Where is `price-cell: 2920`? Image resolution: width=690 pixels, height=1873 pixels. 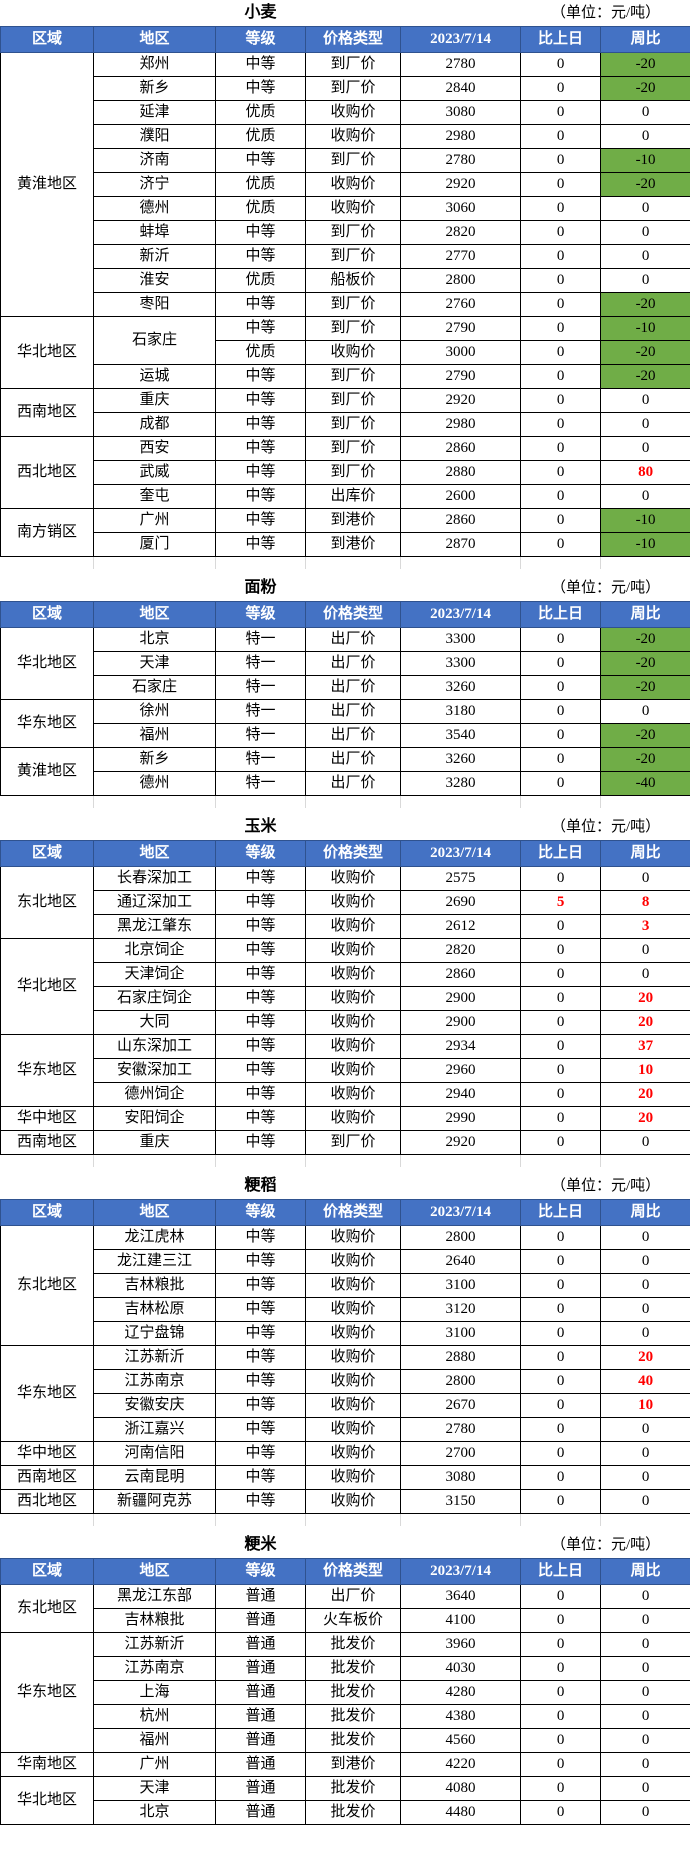
price-cell: 2920 is located at coordinates (460, 184).